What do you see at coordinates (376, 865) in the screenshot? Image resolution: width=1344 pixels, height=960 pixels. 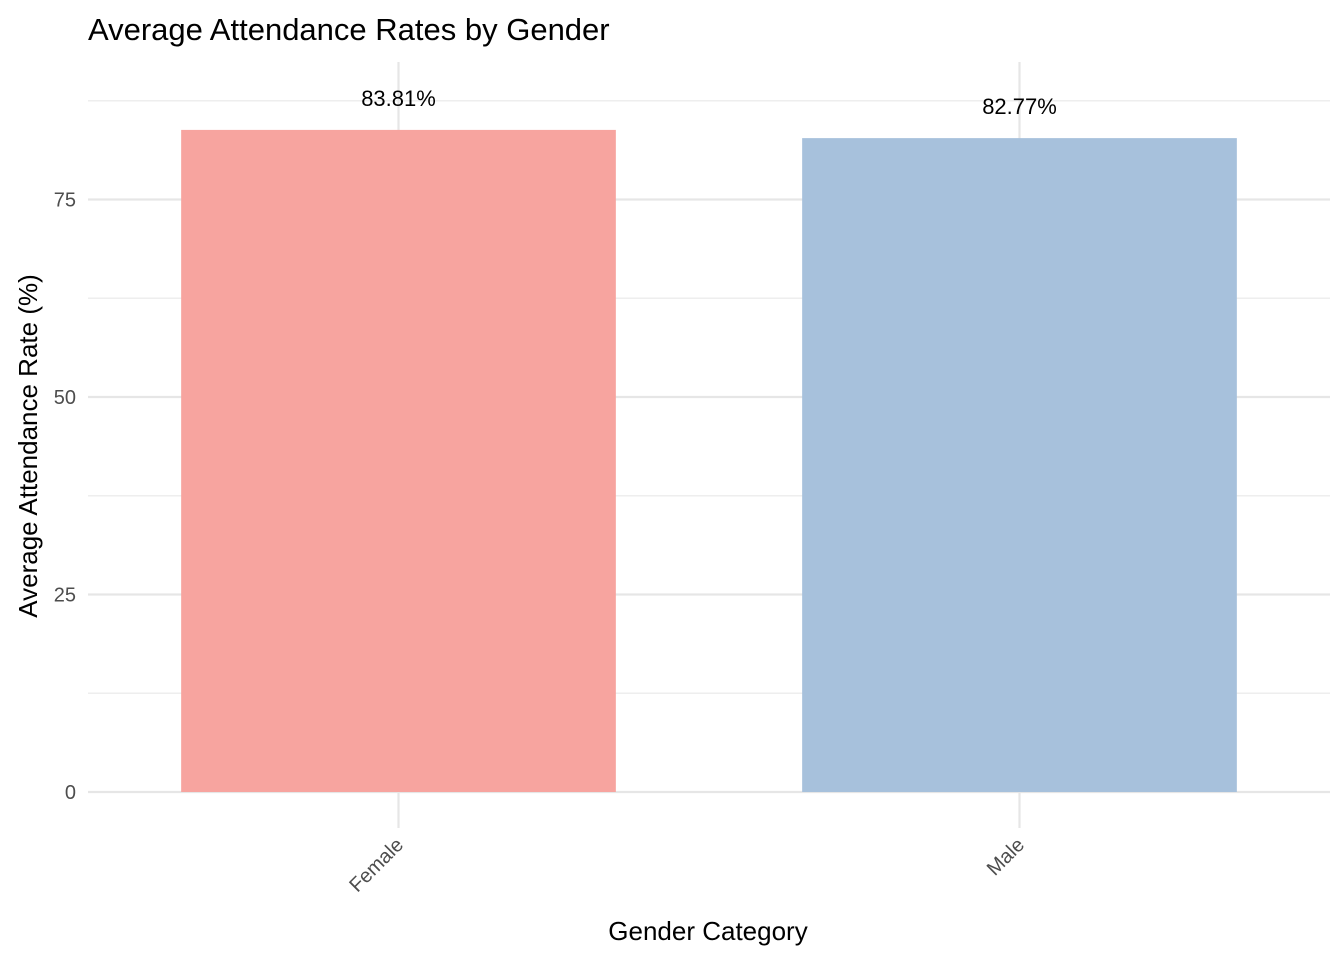 I see `x-tick-label: Female` at bounding box center [376, 865].